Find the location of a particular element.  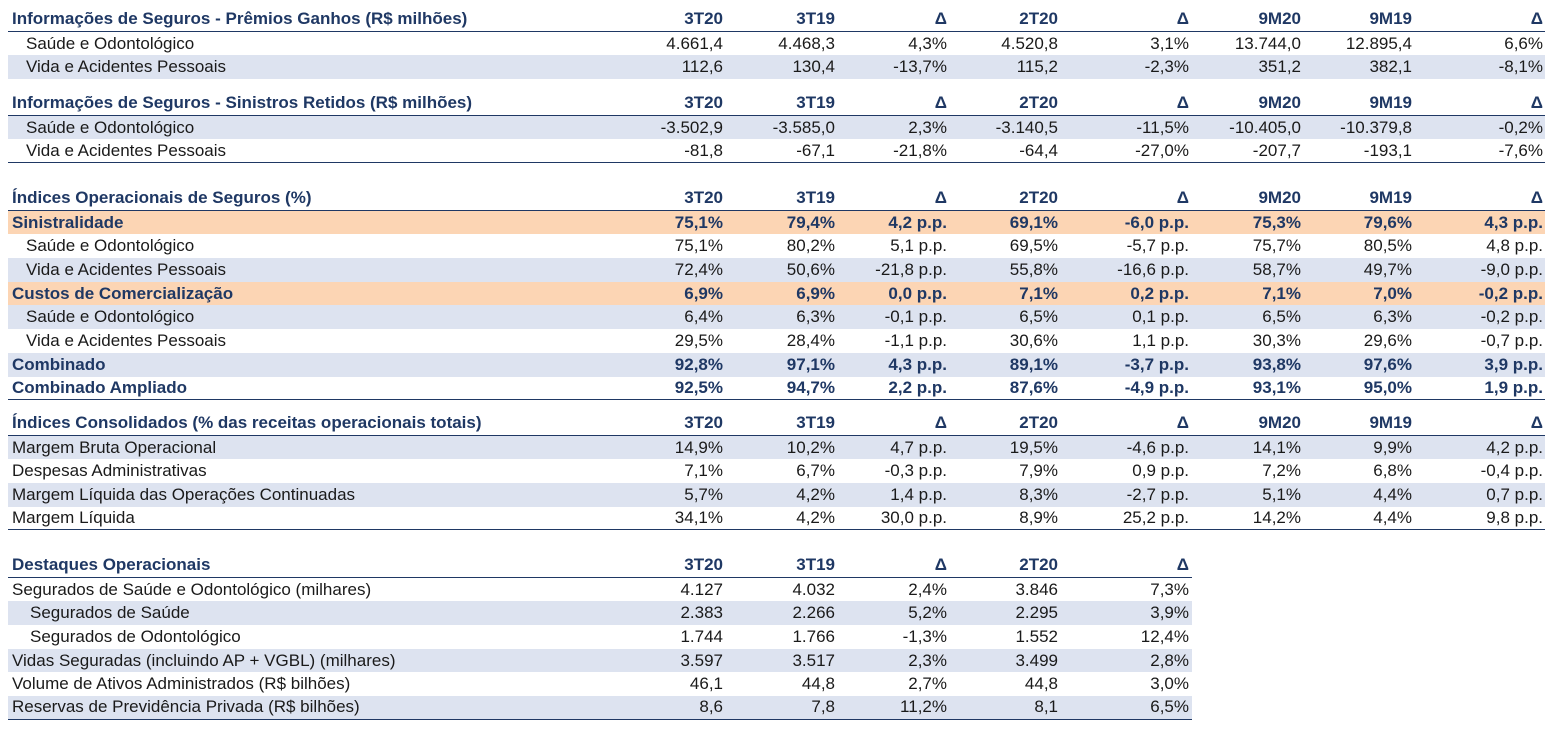

cell: 7,0% is located at coordinates (1392, 293).